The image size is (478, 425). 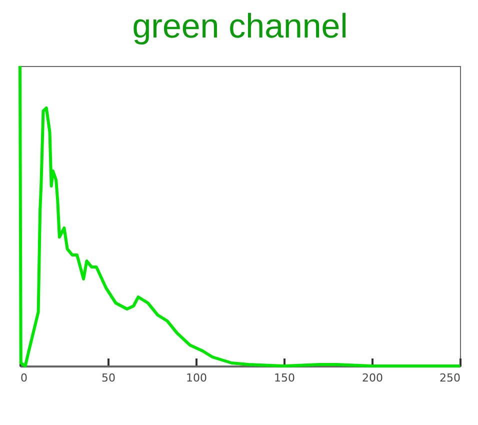 I want to click on x-tick-label: 250, so click(x=450, y=378).